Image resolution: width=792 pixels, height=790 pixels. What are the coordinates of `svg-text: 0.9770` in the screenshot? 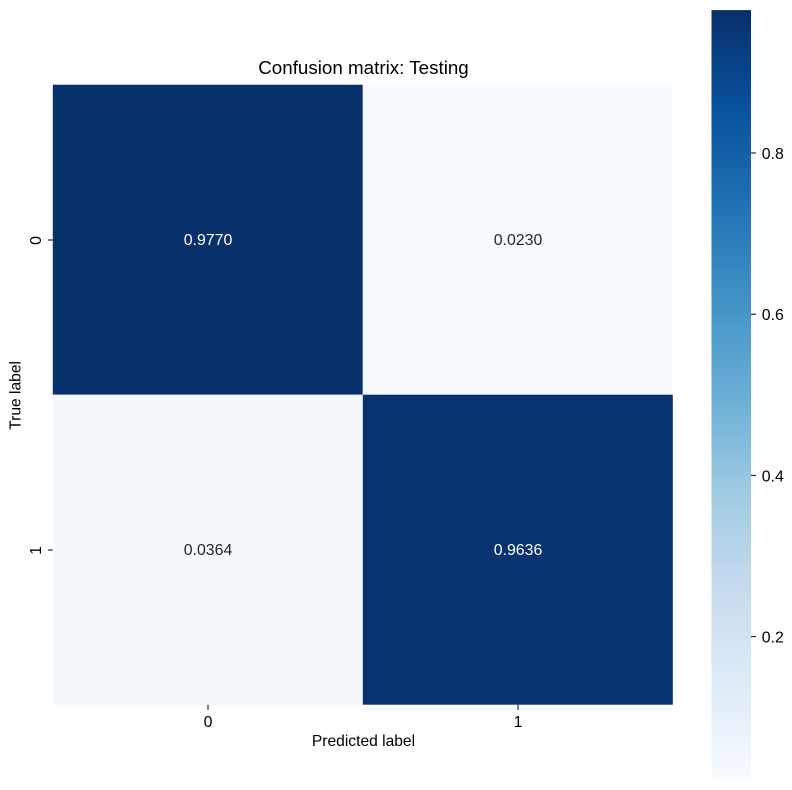 It's located at (208, 240).